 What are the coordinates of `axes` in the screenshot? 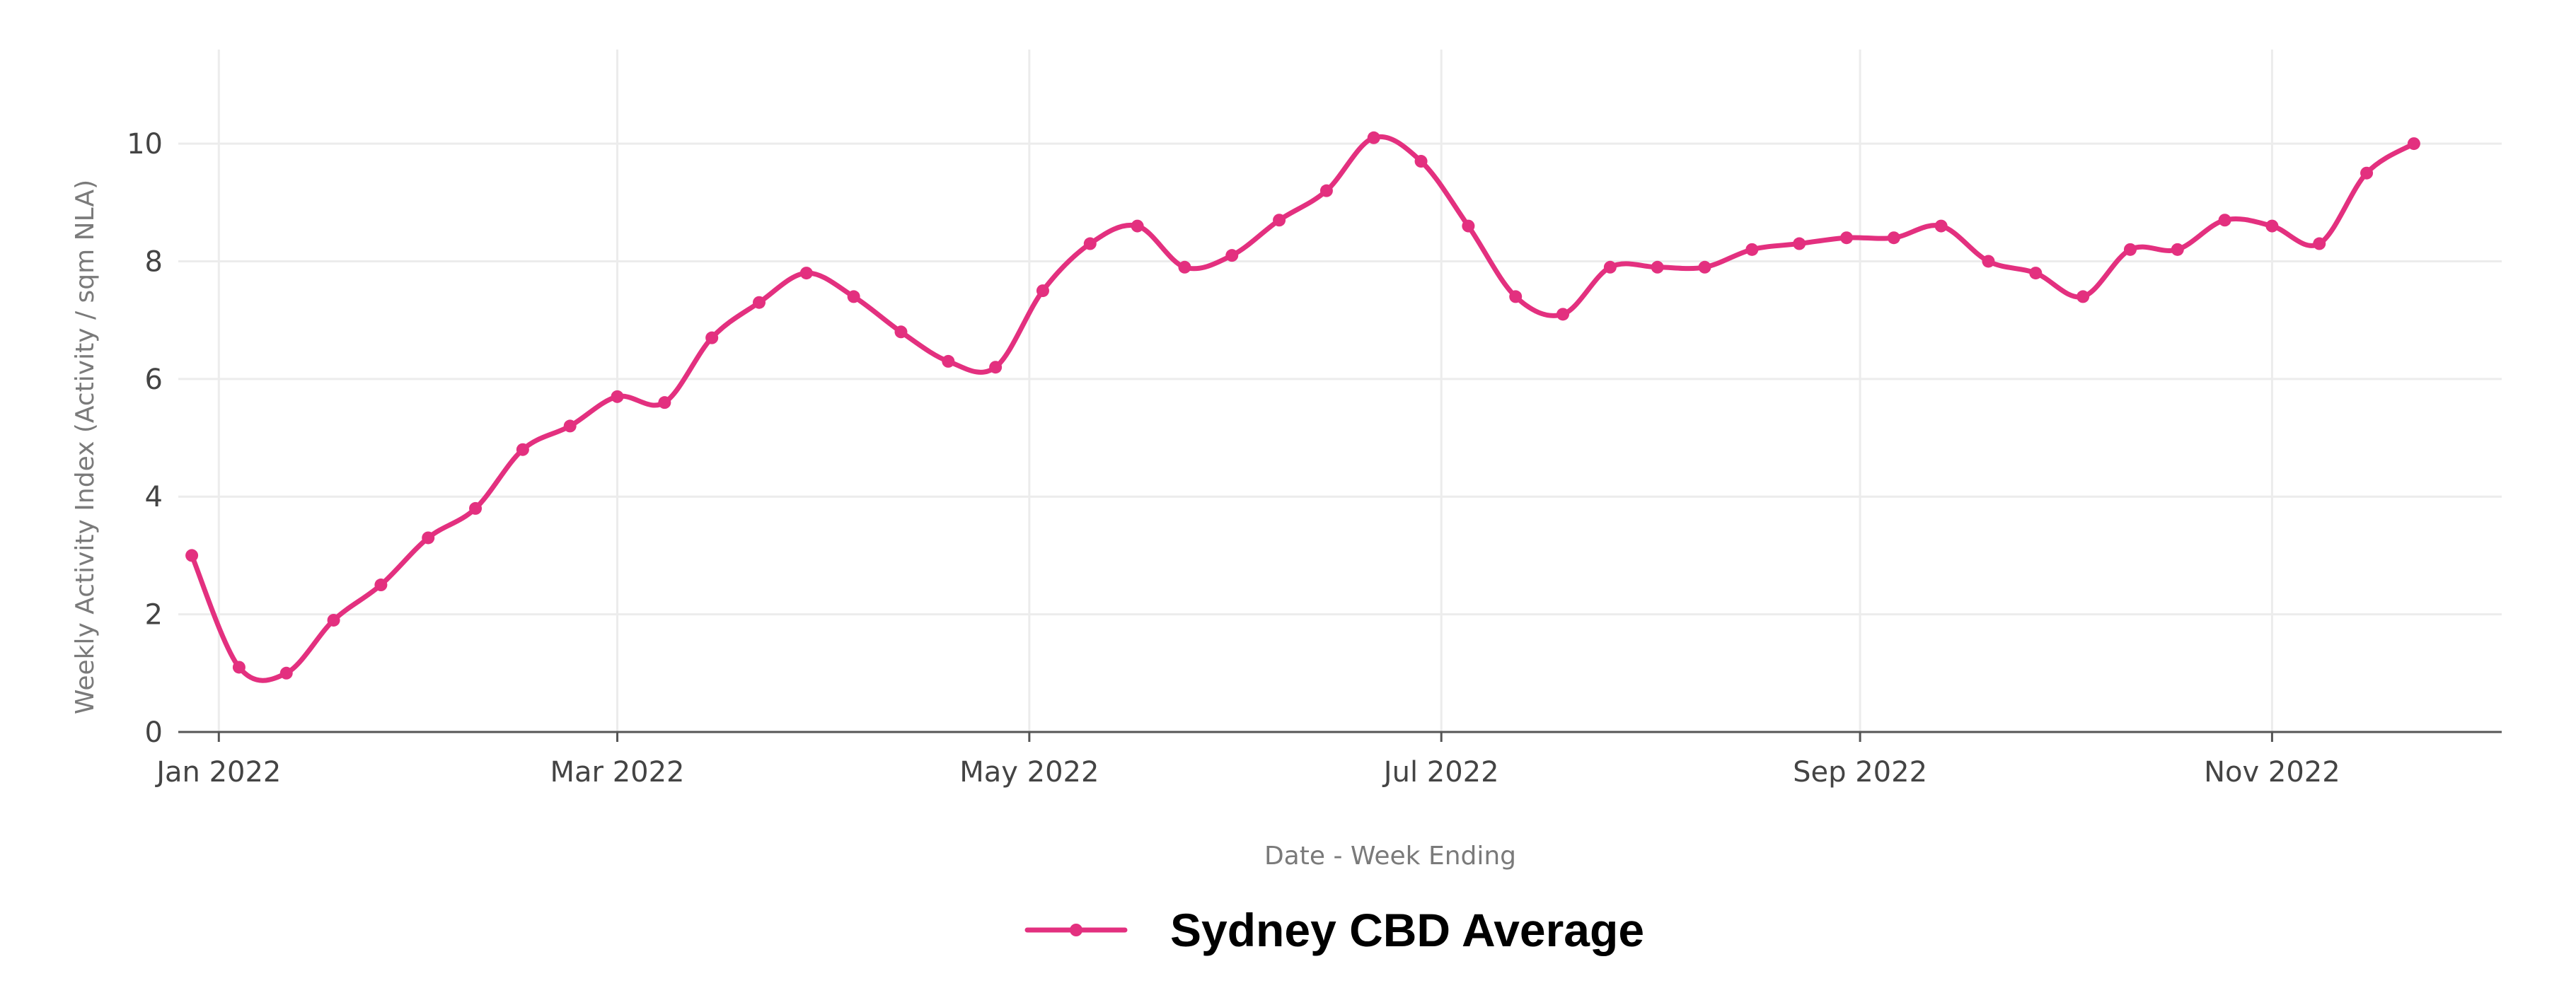 It's located at (1340, 736).